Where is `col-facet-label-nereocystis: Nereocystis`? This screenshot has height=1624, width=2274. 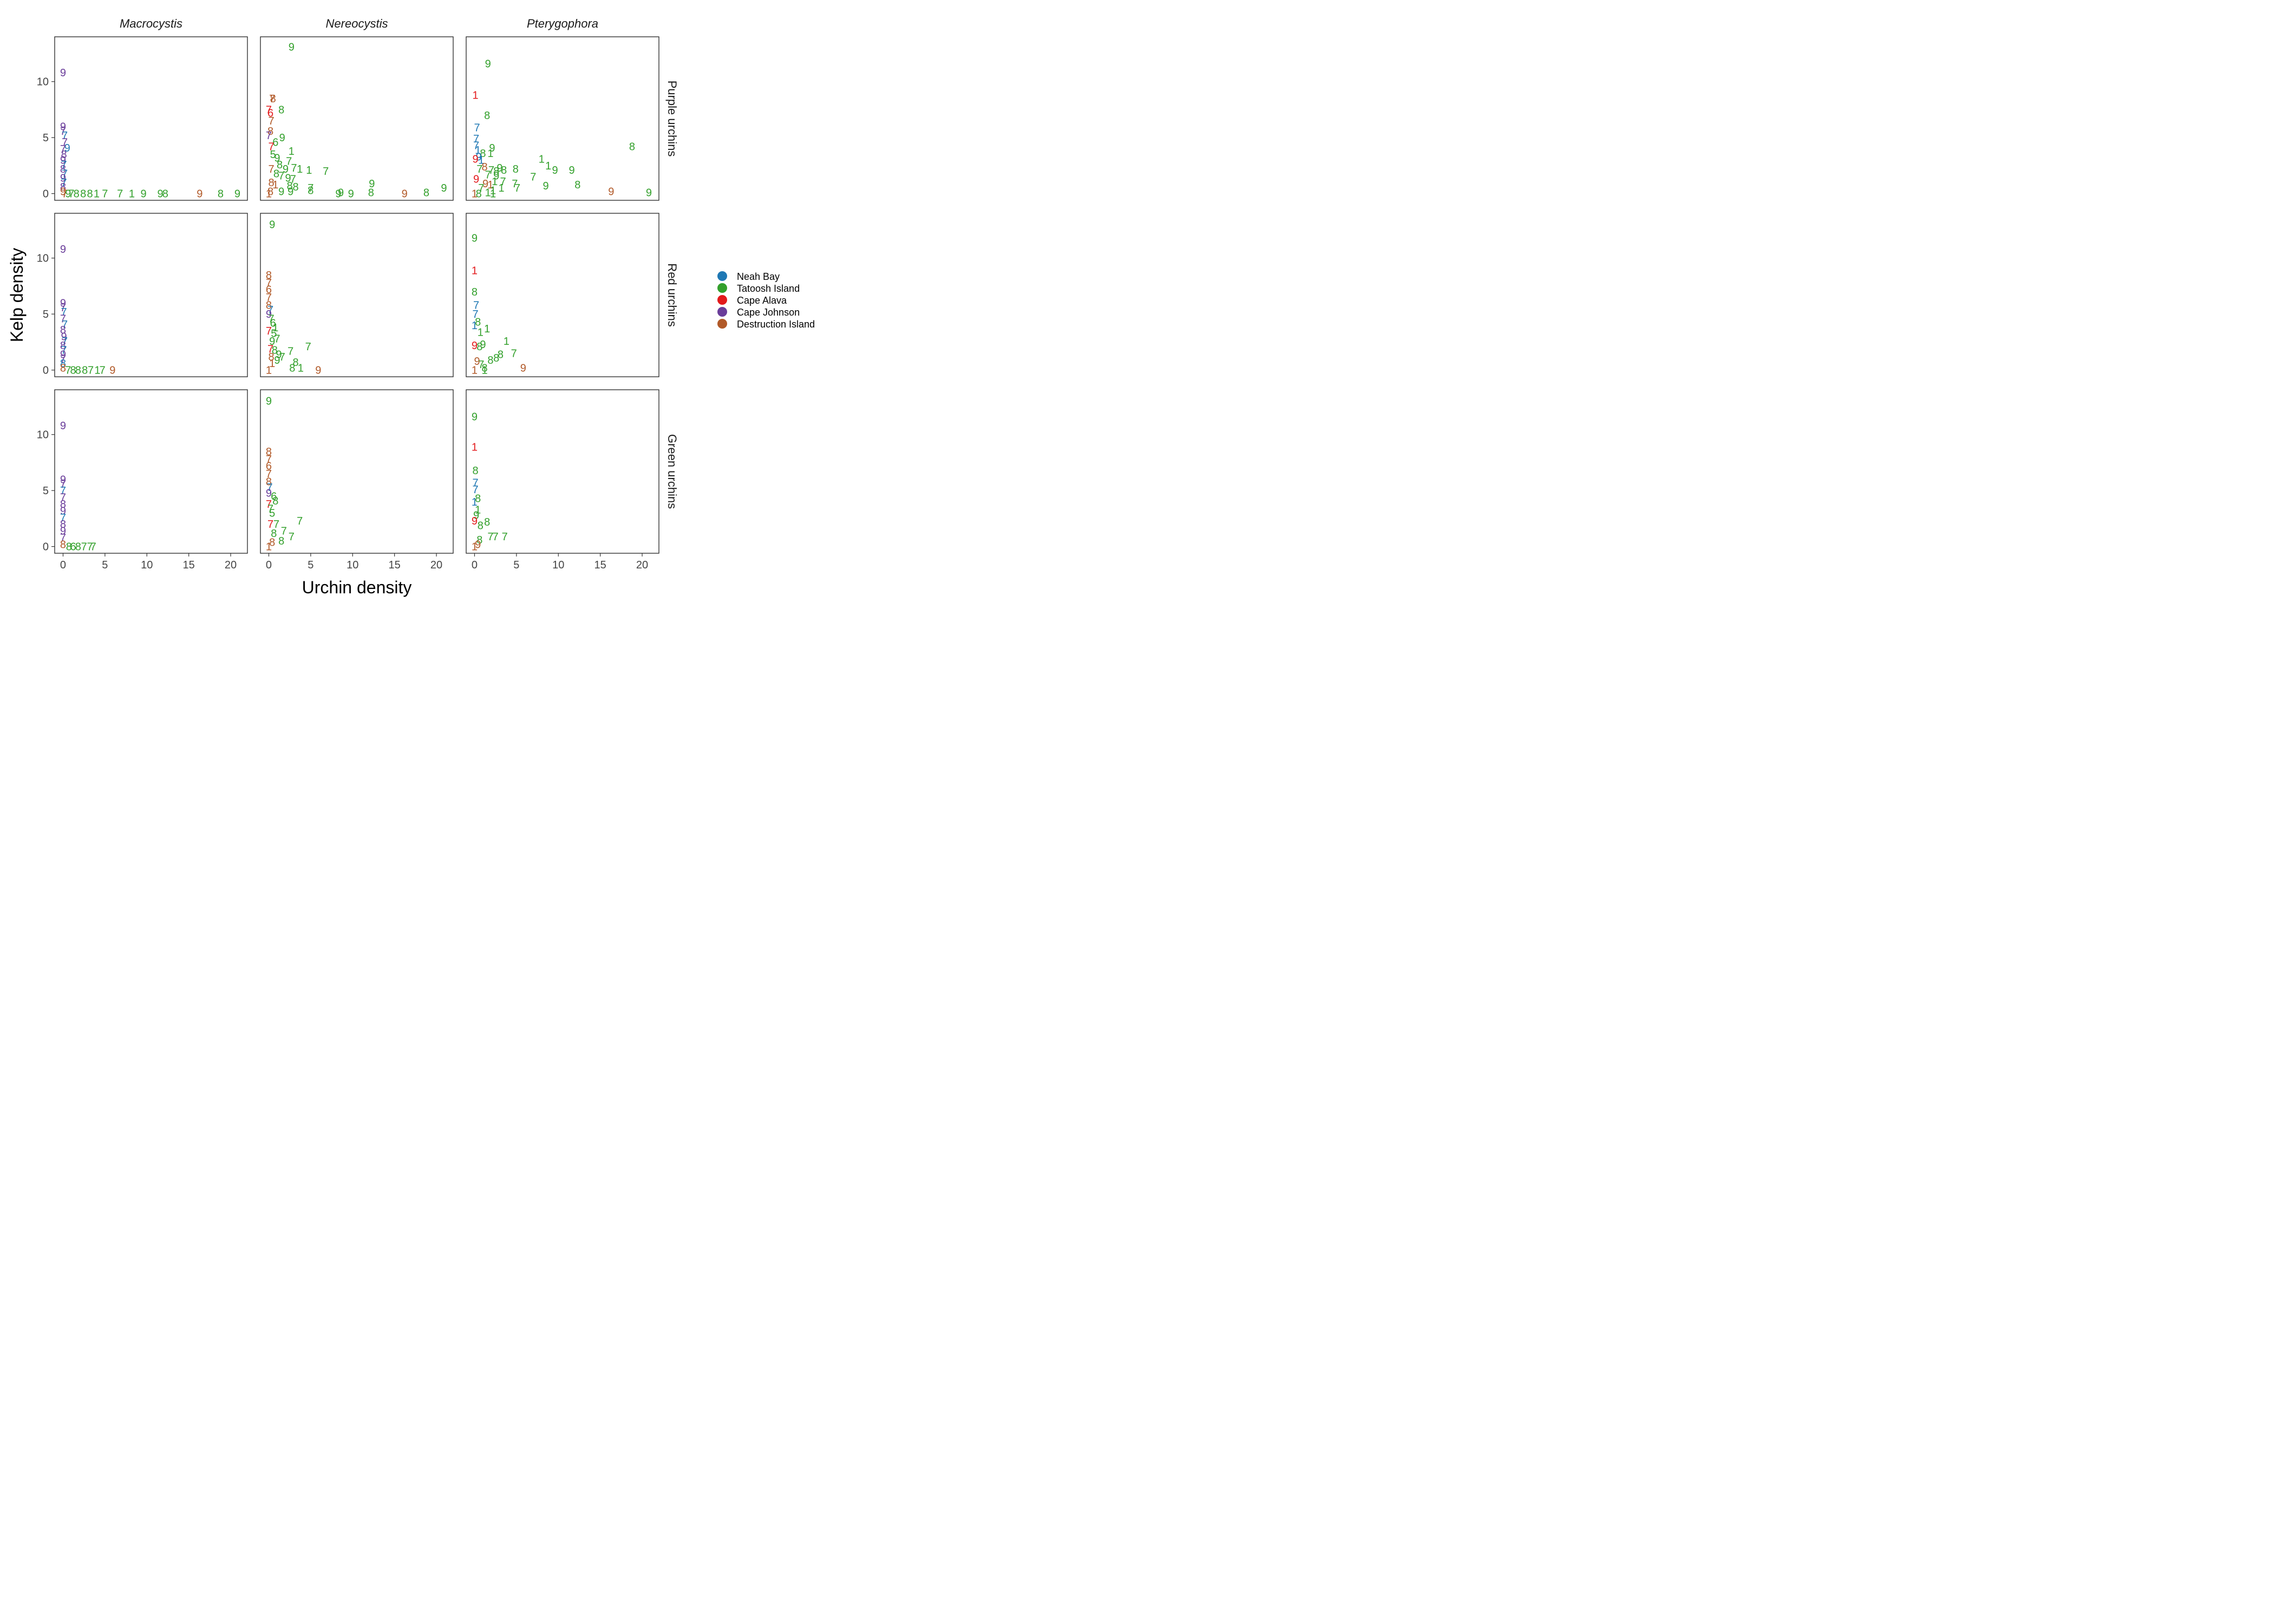 col-facet-label-nereocystis: Nereocystis is located at coordinates (357, 24).